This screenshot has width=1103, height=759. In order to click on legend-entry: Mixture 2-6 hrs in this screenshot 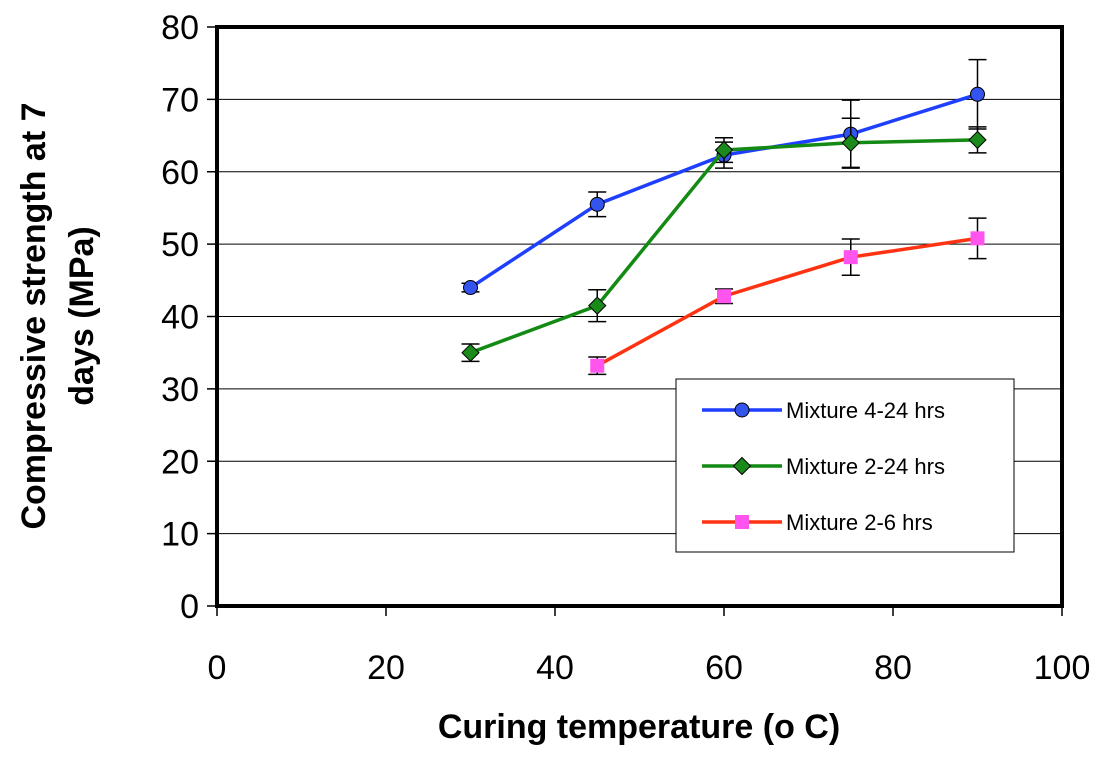, I will do `click(817, 522)`.